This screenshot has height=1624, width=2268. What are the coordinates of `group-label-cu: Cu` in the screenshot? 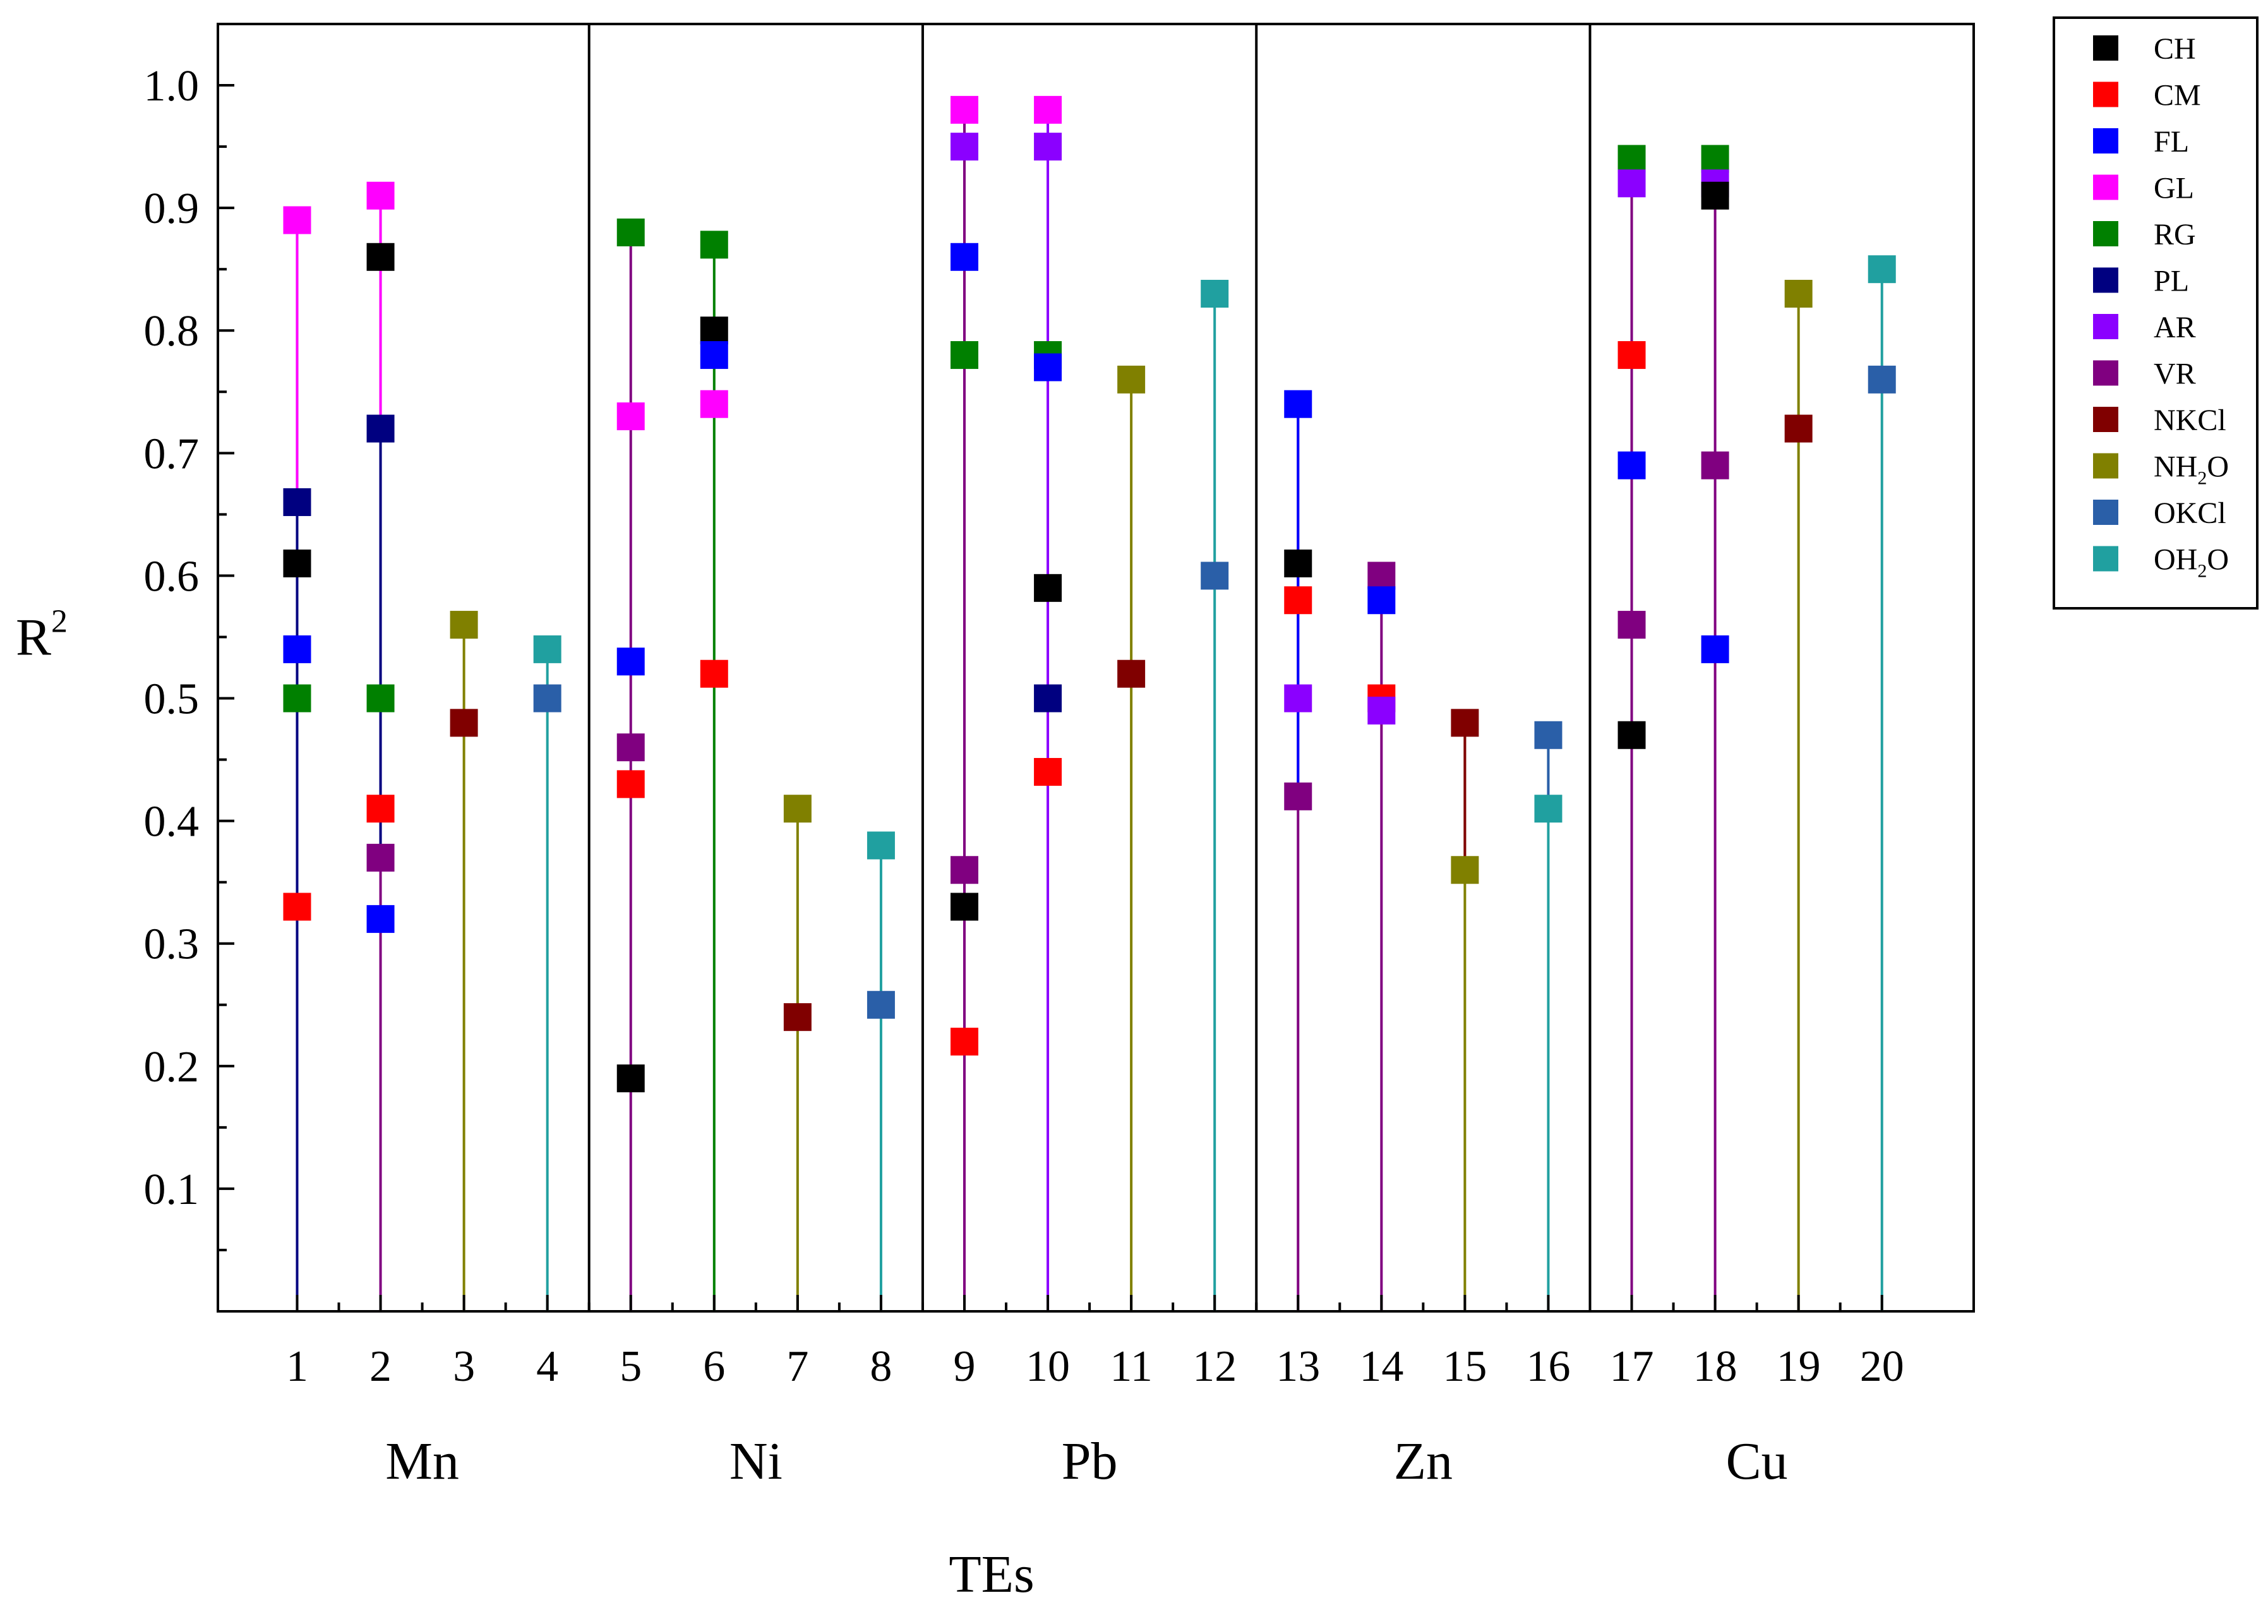 It's located at (1757, 1461).